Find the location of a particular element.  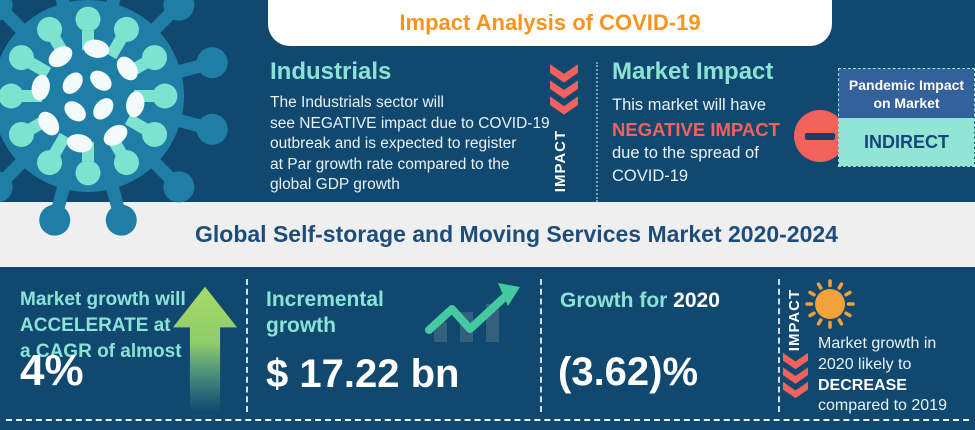

cagr-heading-line: a CAGR of almost is located at coordinates (101, 352).